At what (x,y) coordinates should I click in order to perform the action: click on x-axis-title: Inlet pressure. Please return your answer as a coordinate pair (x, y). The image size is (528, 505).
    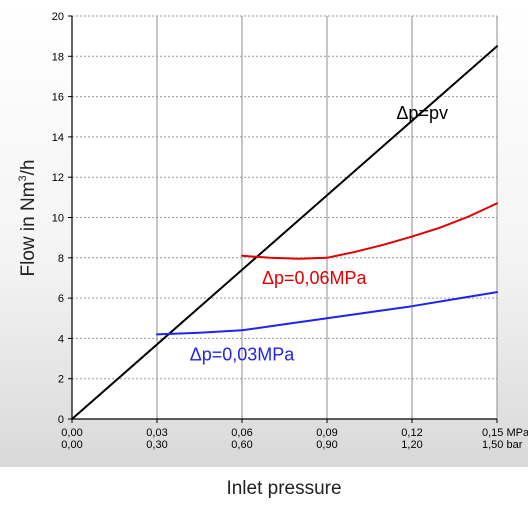
    Looking at the image, I should click on (283, 488).